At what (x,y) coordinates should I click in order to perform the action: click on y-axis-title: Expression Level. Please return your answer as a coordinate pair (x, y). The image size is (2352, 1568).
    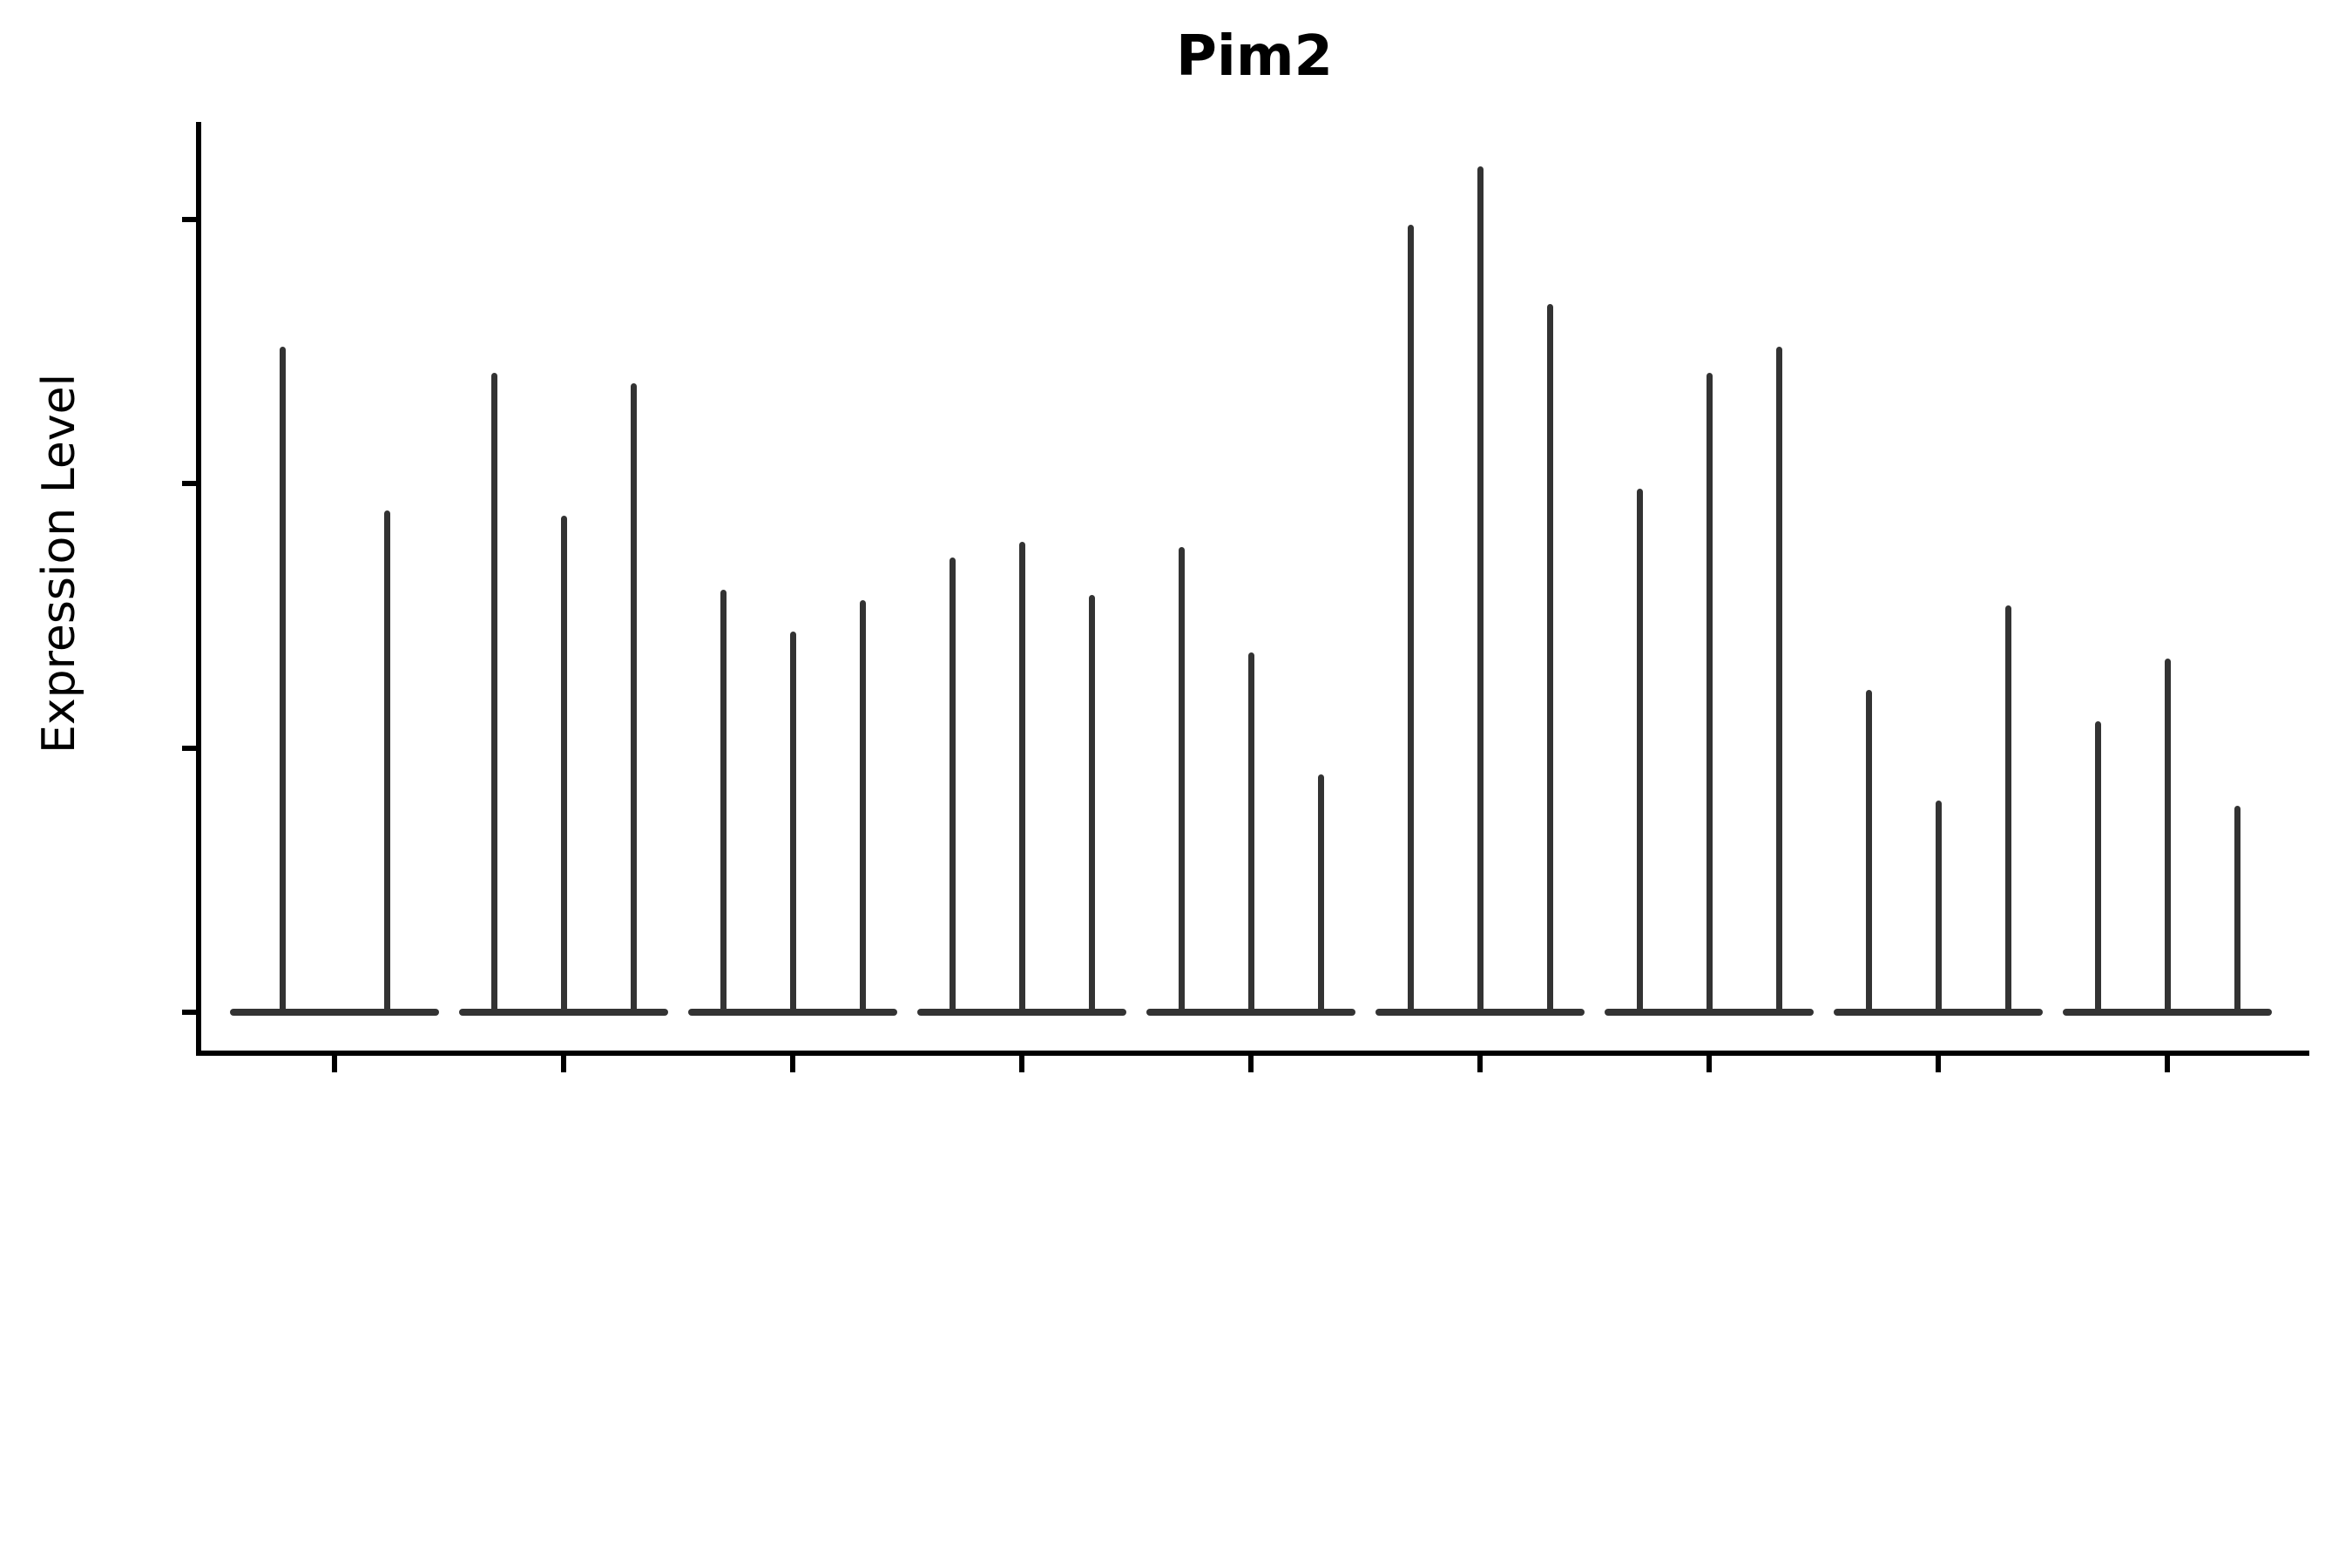
    Looking at the image, I should click on (59, 564).